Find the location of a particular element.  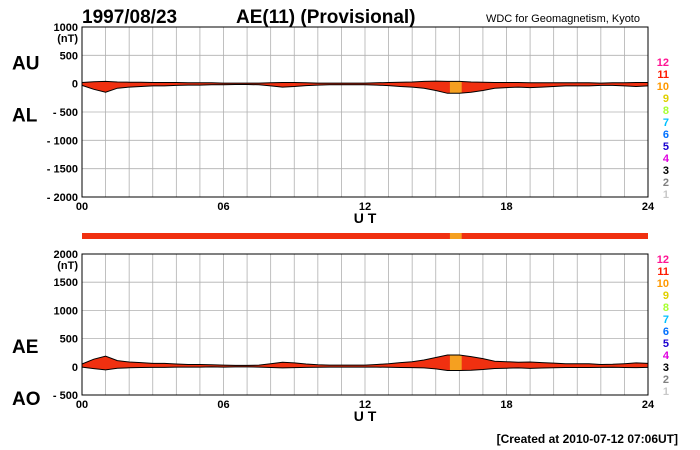

date-title: 1997/08/23 is located at coordinates (129, 17).